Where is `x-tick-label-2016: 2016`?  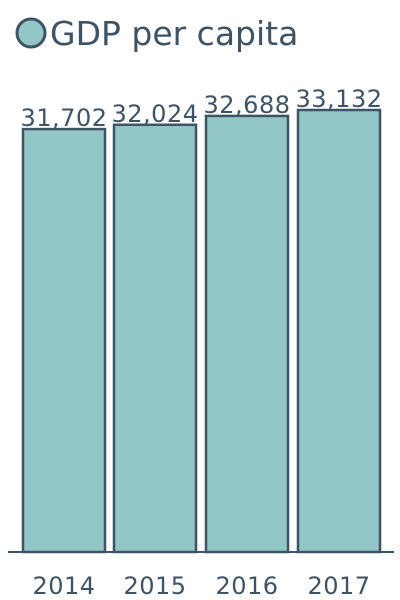 x-tick-label-2016: 2016 is located at coordinates (246, 586).